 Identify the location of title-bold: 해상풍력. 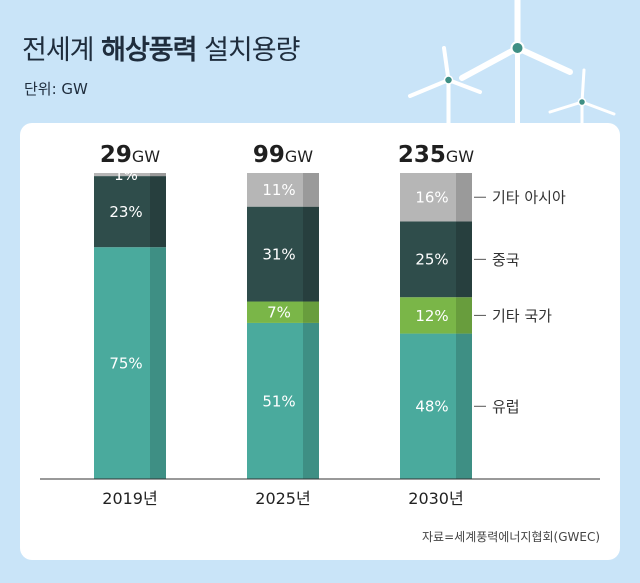
(149, 50).